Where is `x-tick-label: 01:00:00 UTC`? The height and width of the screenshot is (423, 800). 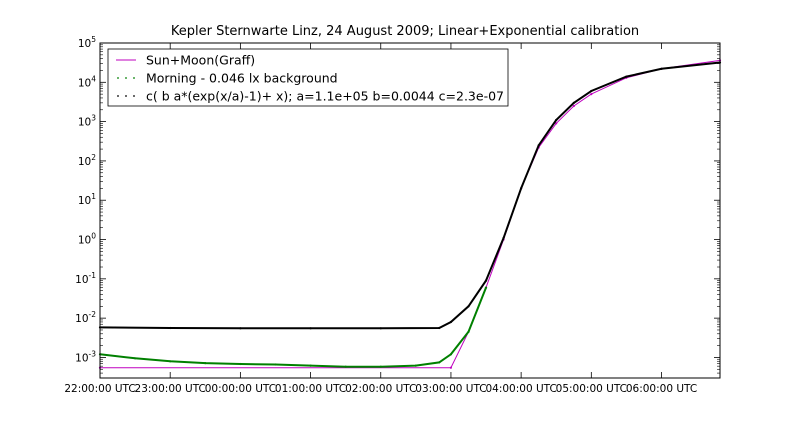
x-tick-label: 01:00:00 UTC is located at coordinates (310, 389).